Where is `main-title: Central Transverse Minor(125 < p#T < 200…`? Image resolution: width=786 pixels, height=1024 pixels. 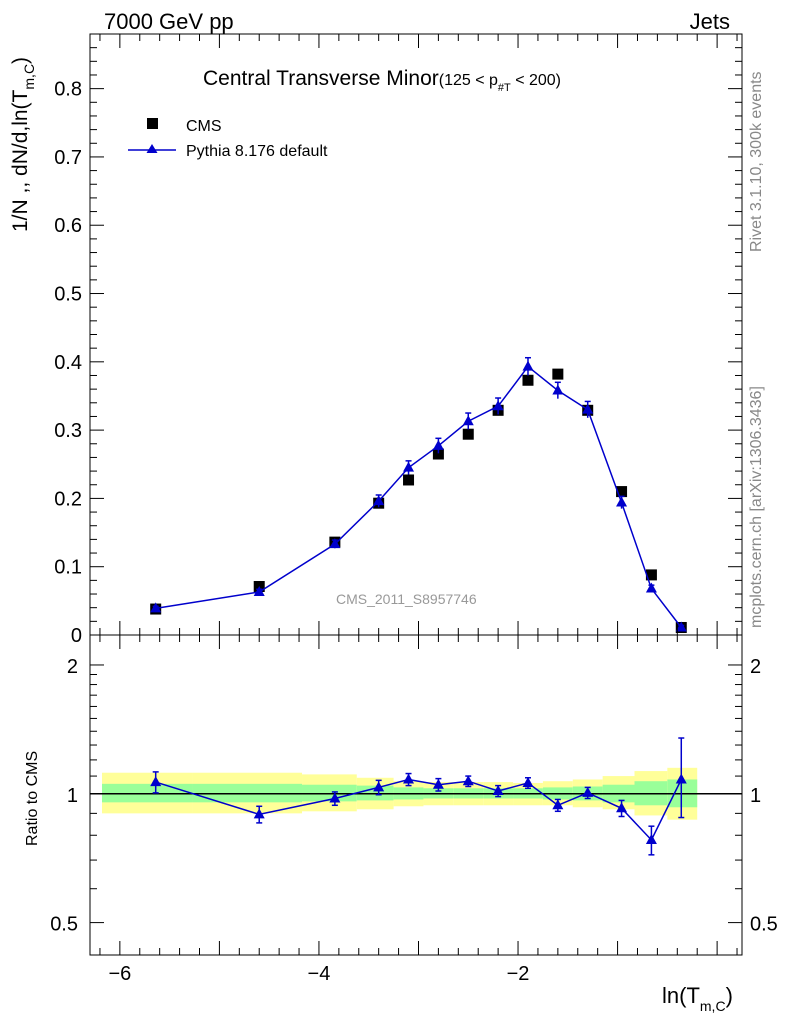 main-title: Central Transverse Minor(125 < p#T < 200… is located at coordinates (382, 80).